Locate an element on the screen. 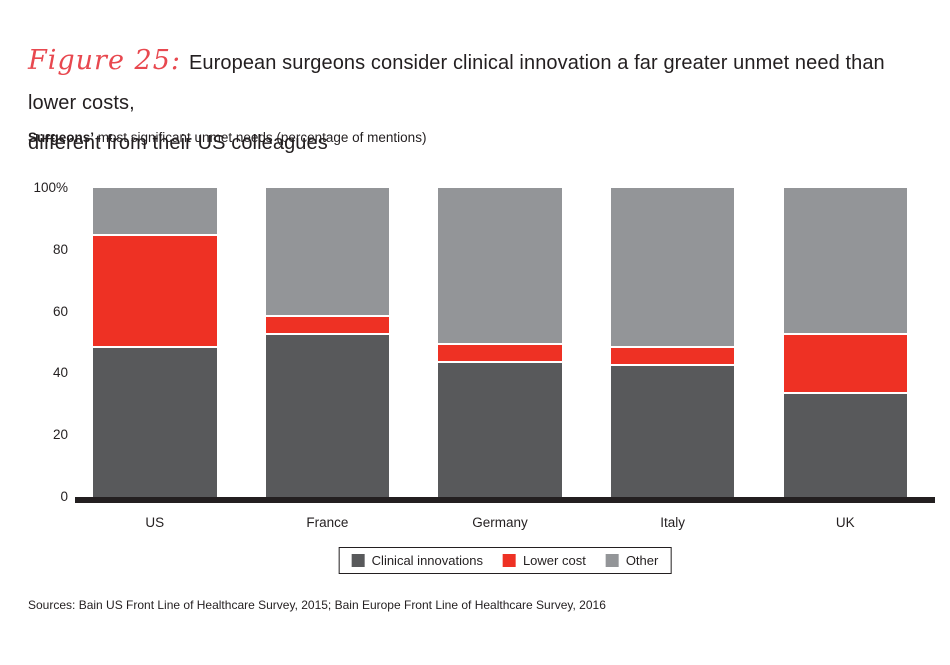 The image size is (950, 665). figure-number-label: Figure 25: is located at coordinates (104, 60).